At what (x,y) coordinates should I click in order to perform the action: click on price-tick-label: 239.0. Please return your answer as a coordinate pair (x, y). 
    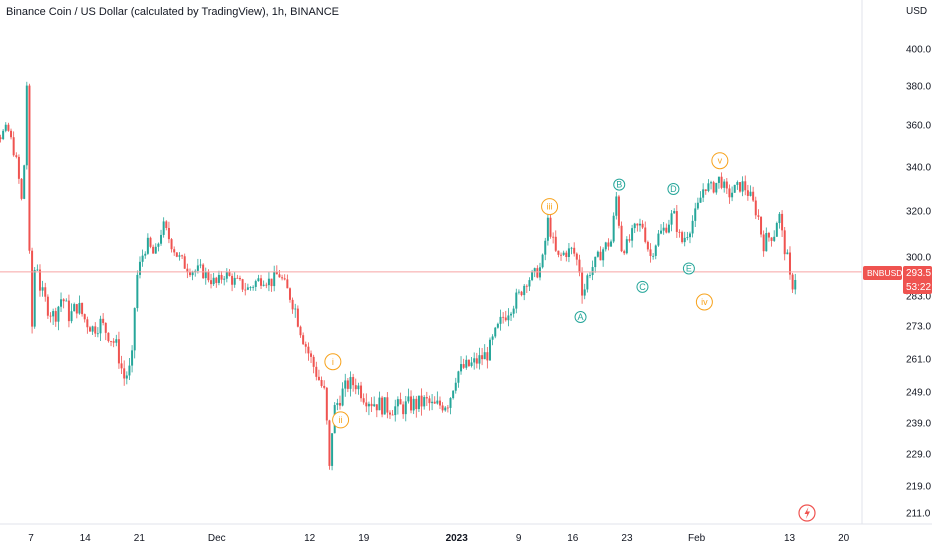
    Looking at the image, I should click on (918, 424).